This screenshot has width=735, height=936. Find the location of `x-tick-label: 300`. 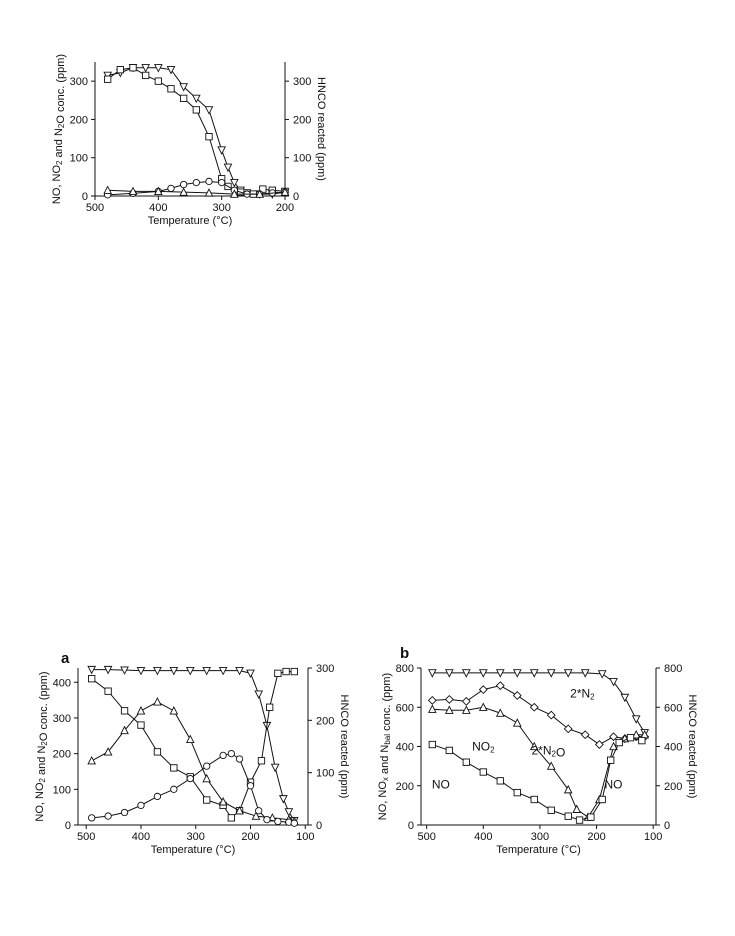

x-tick-label: 300 is located at coordinates (540, 837).